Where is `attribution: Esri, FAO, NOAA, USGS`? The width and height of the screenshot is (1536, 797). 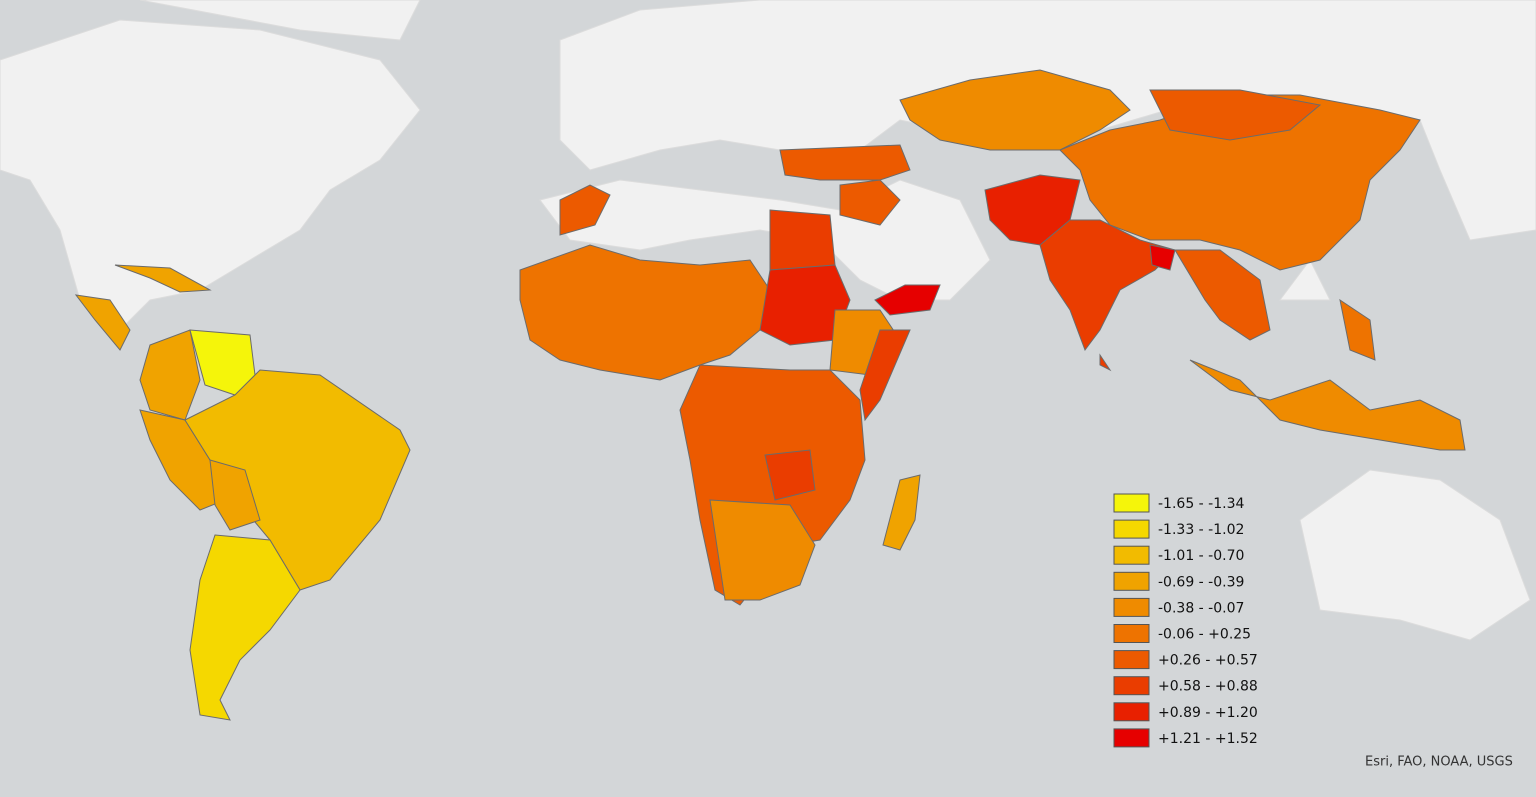 attribution: Esri, FAO, NOAA, USGS is located at coordinates (1439, 762).